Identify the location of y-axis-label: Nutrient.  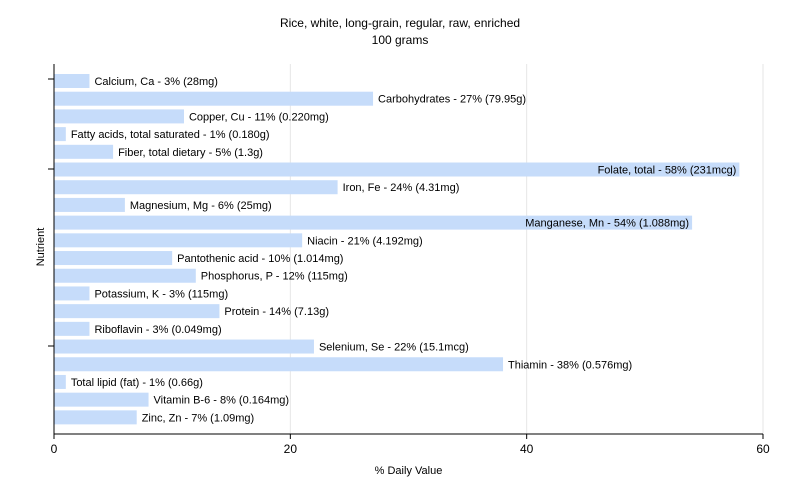
(41, 247).